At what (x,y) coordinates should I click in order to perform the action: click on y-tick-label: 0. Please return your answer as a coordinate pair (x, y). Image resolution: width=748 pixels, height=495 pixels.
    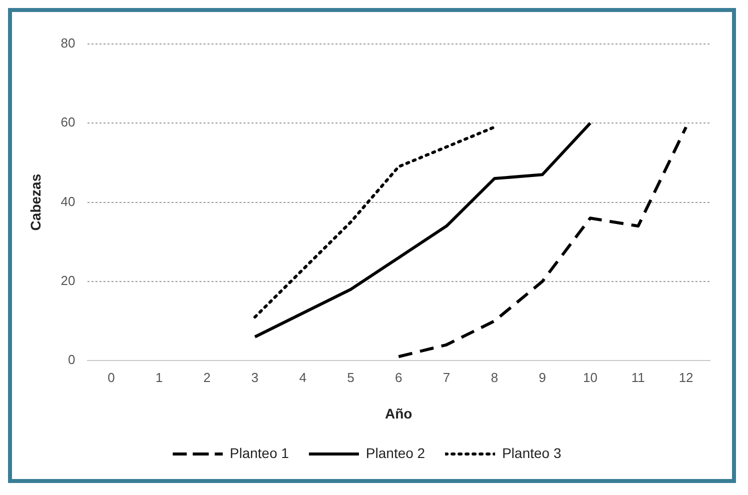
    Looking at the image, I should click on (72, 360).